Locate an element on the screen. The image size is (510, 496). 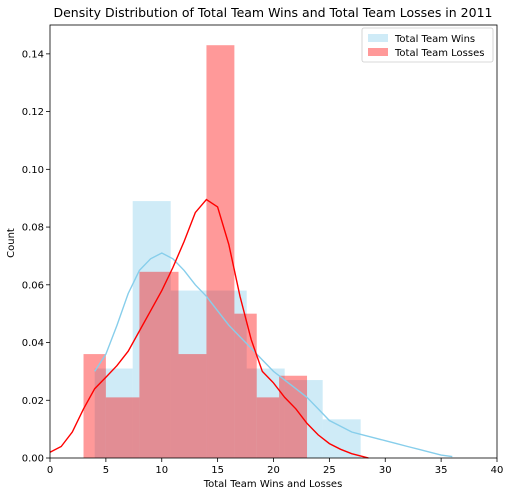
x-tick-label: 30 is located at coordinates (385, 470).